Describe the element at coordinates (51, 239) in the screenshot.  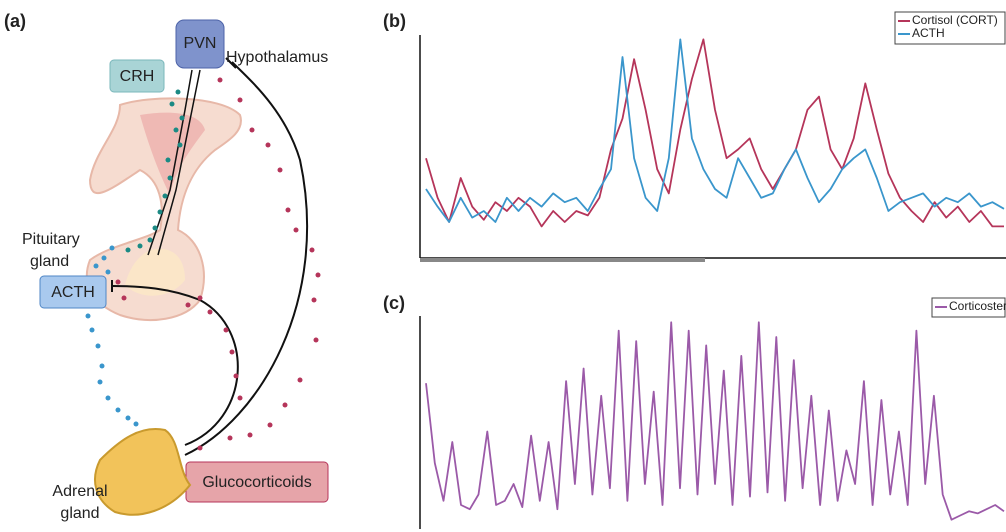
I see `pituitary-label: Pituitary` at that location.